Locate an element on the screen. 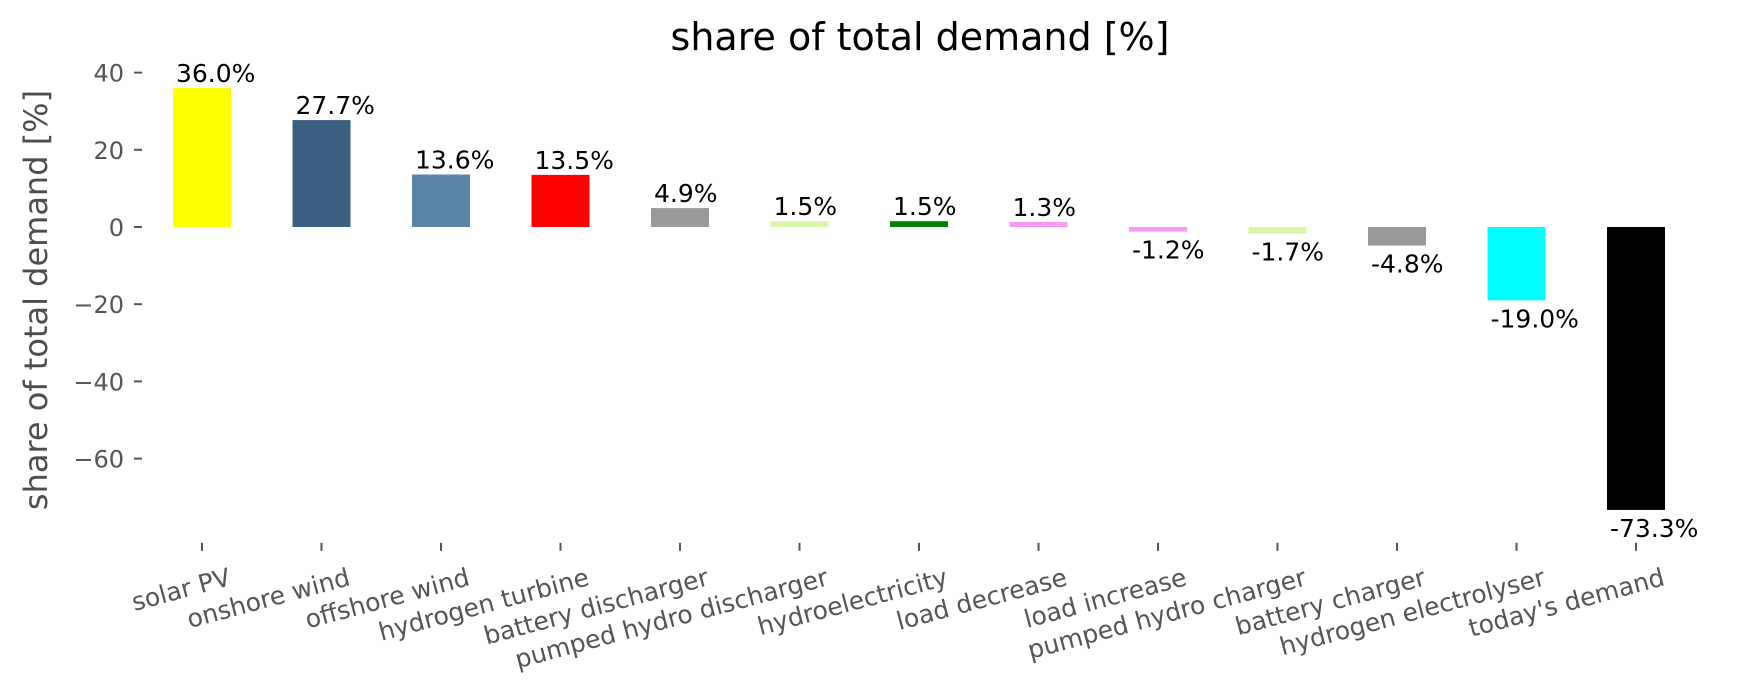  data-label: -19.0% is located at coordinates (1535, 318).